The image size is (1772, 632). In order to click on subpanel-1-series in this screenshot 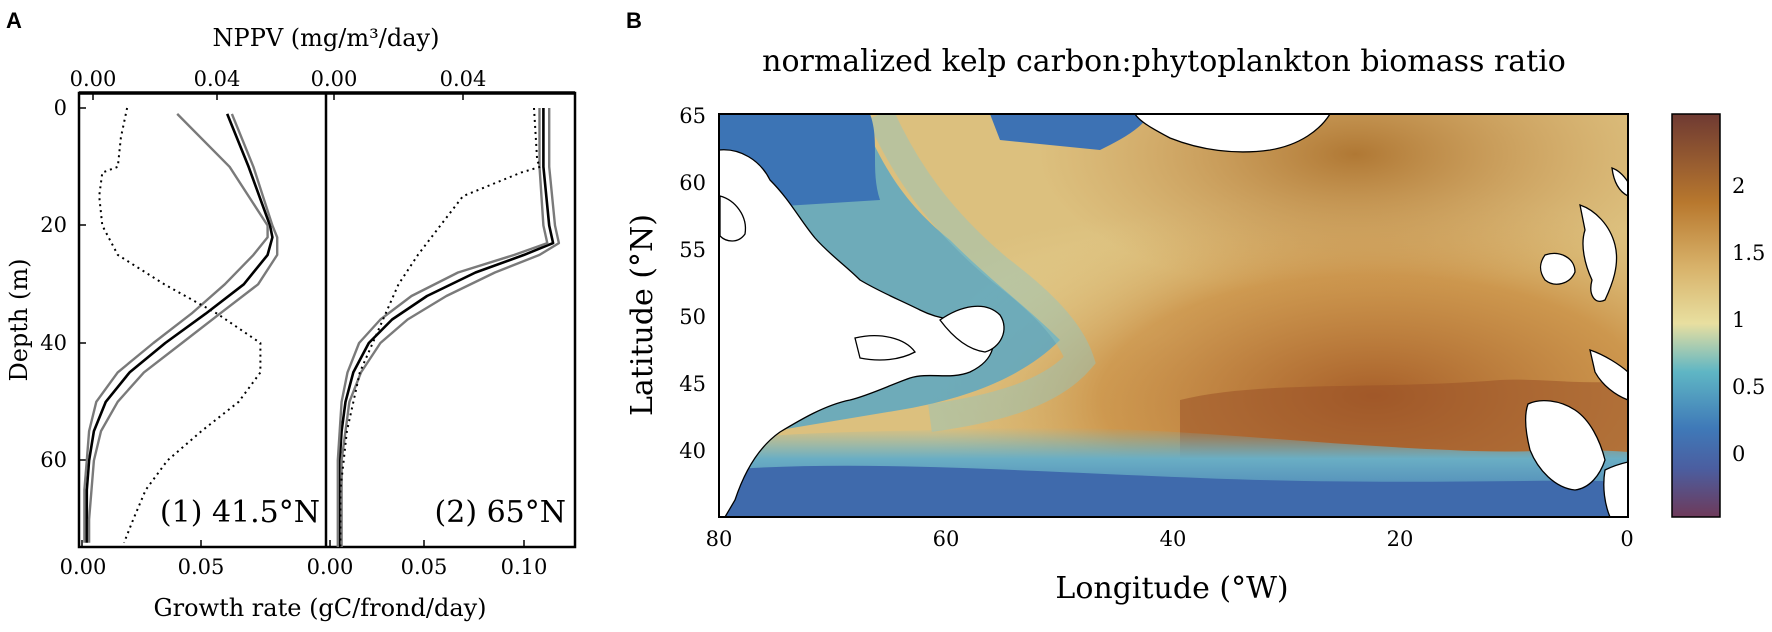, I will do `click(181, 325)`.